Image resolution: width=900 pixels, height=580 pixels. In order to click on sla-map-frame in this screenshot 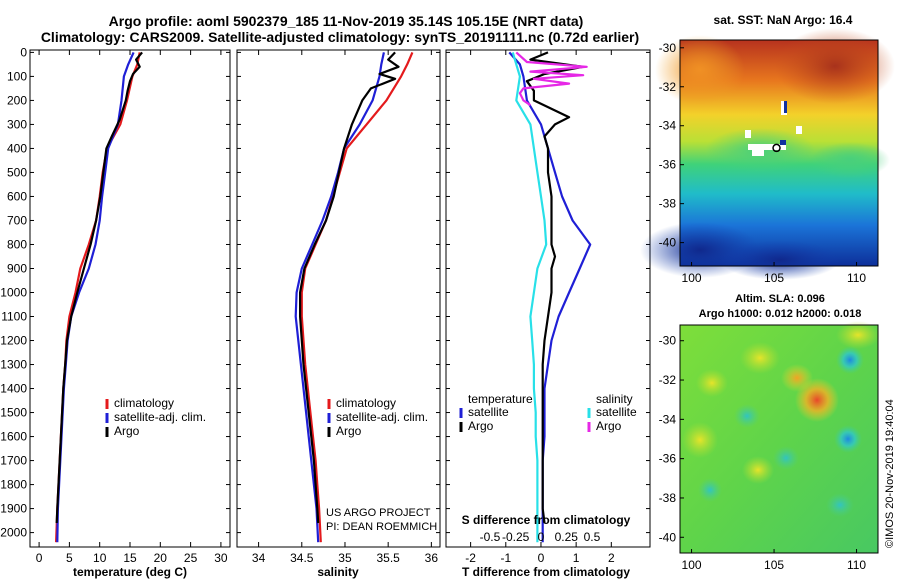, I will do `click(779, 439)`.